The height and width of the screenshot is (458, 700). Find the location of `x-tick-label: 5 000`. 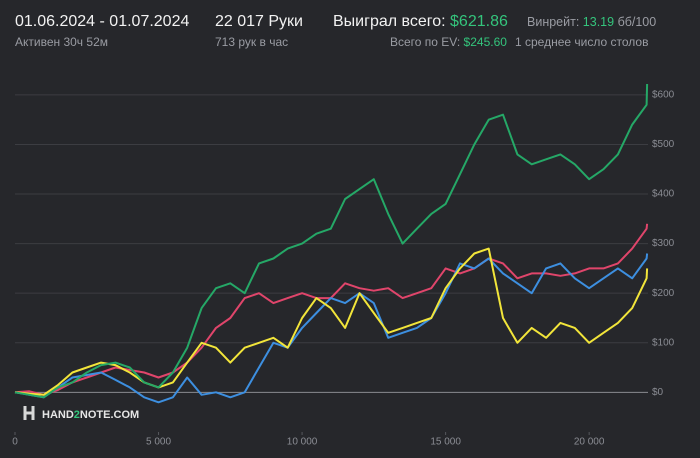

x-tick-label: 5 000 is located at coordinates (158, 442).